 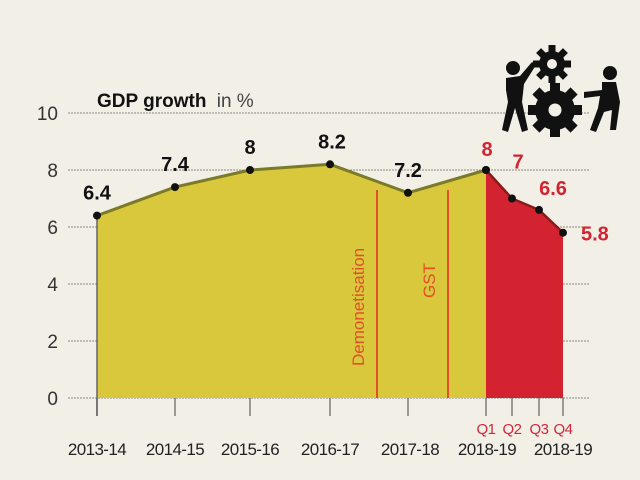 I want to click on x-tick-label: 2015-16, so click(x=250, y=449).